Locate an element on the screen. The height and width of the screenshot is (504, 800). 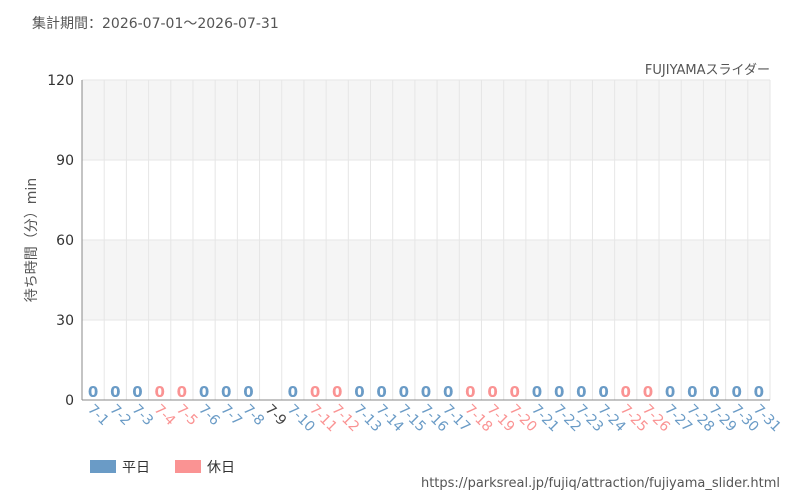
x-tick-label: 7-3 is located at coordinates (142, 415).